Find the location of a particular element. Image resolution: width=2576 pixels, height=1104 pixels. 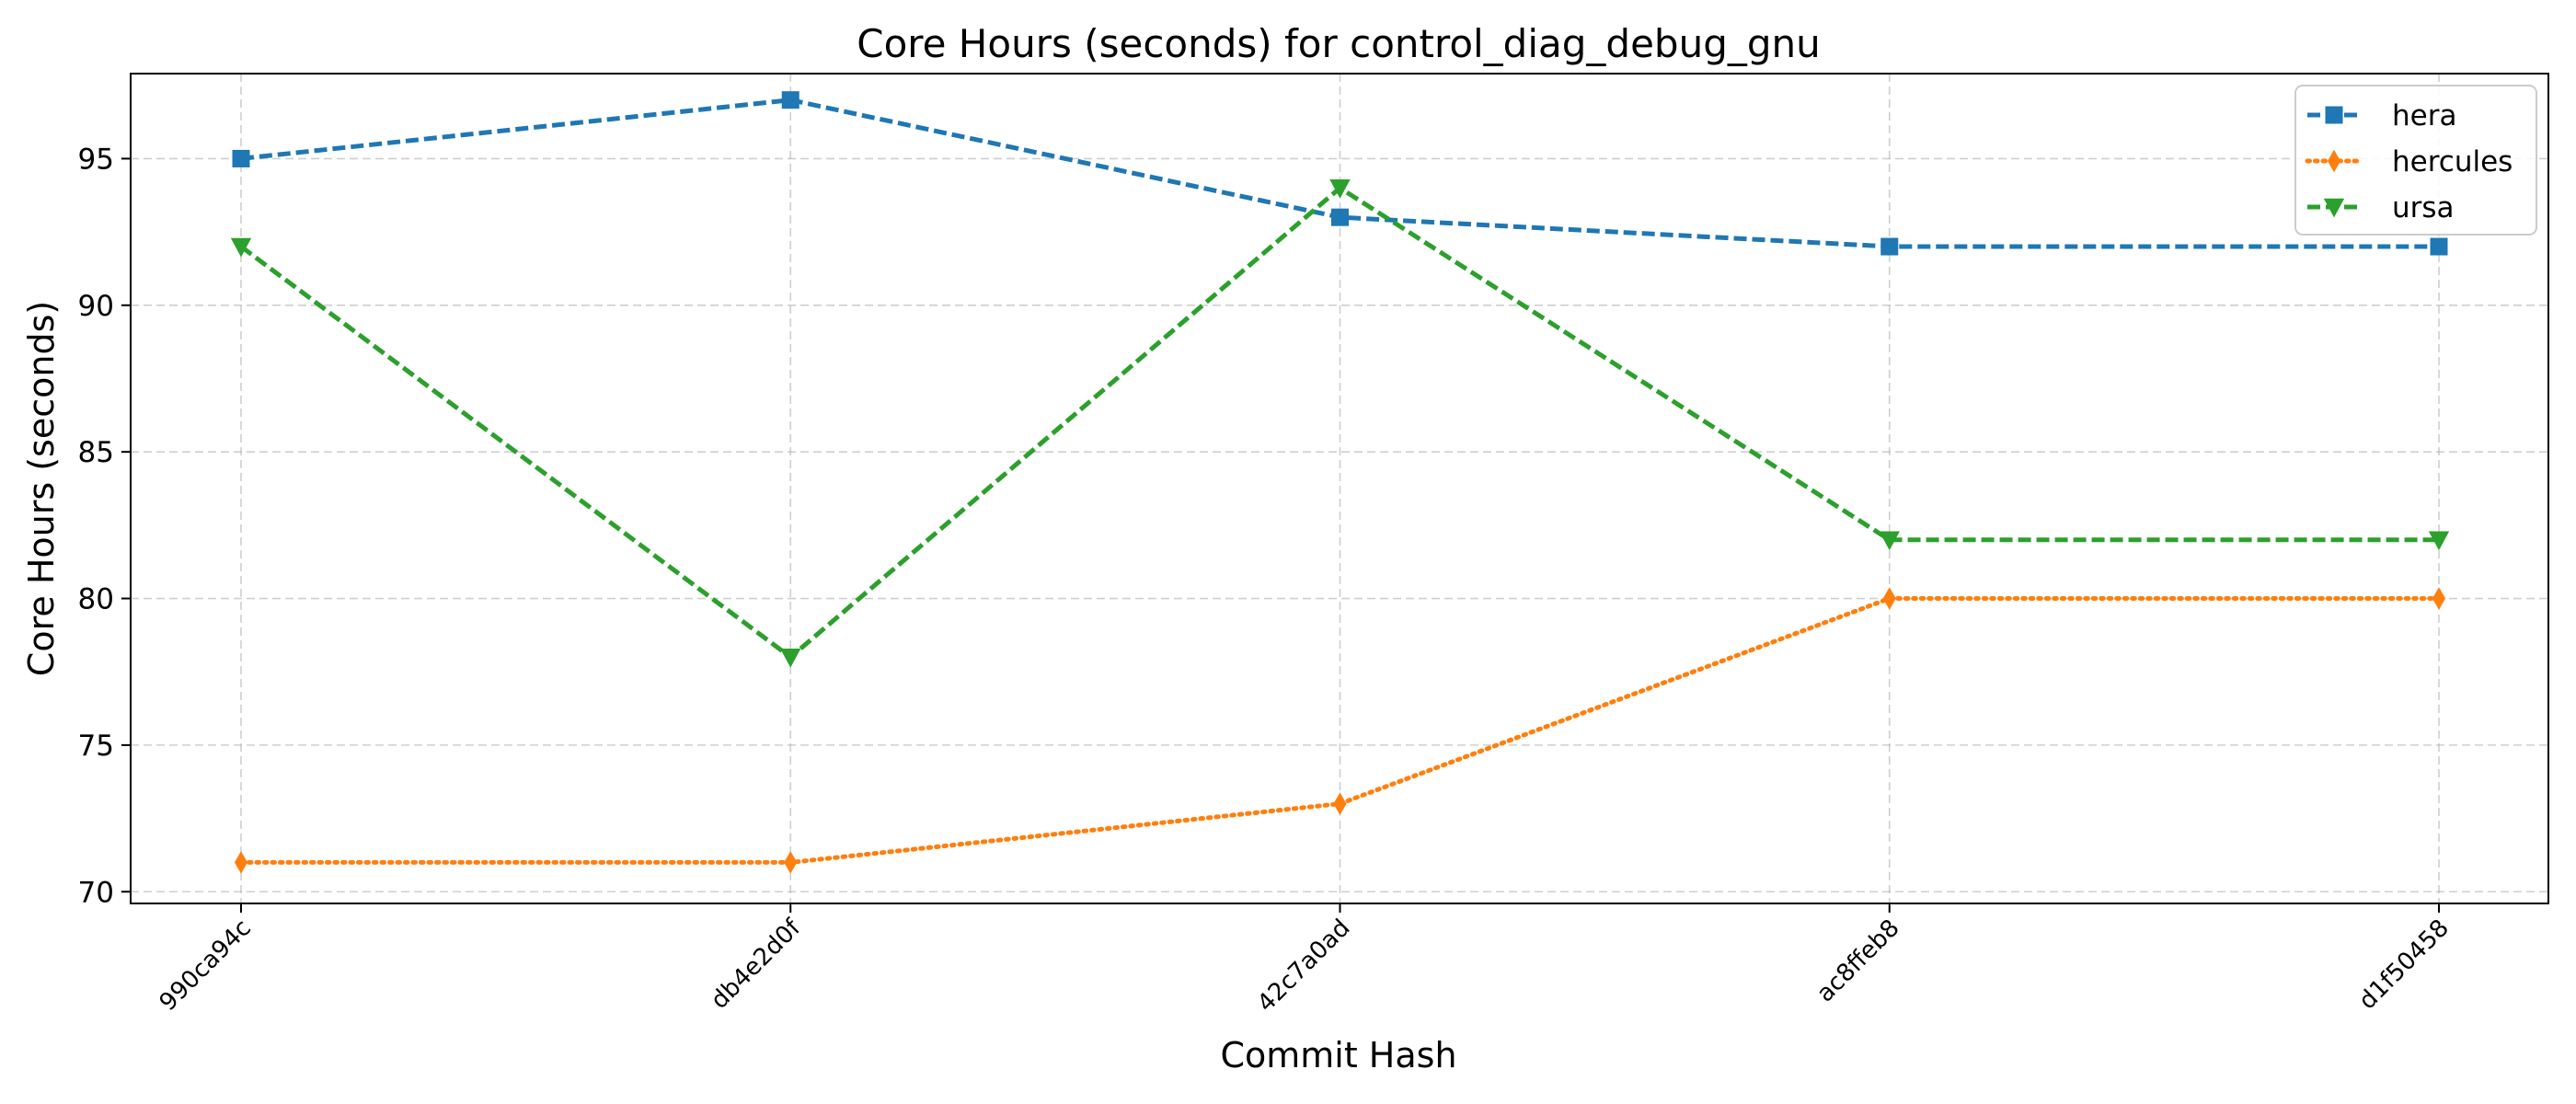

legend: hera hercules ursa is located at coordinates (2415, 160).